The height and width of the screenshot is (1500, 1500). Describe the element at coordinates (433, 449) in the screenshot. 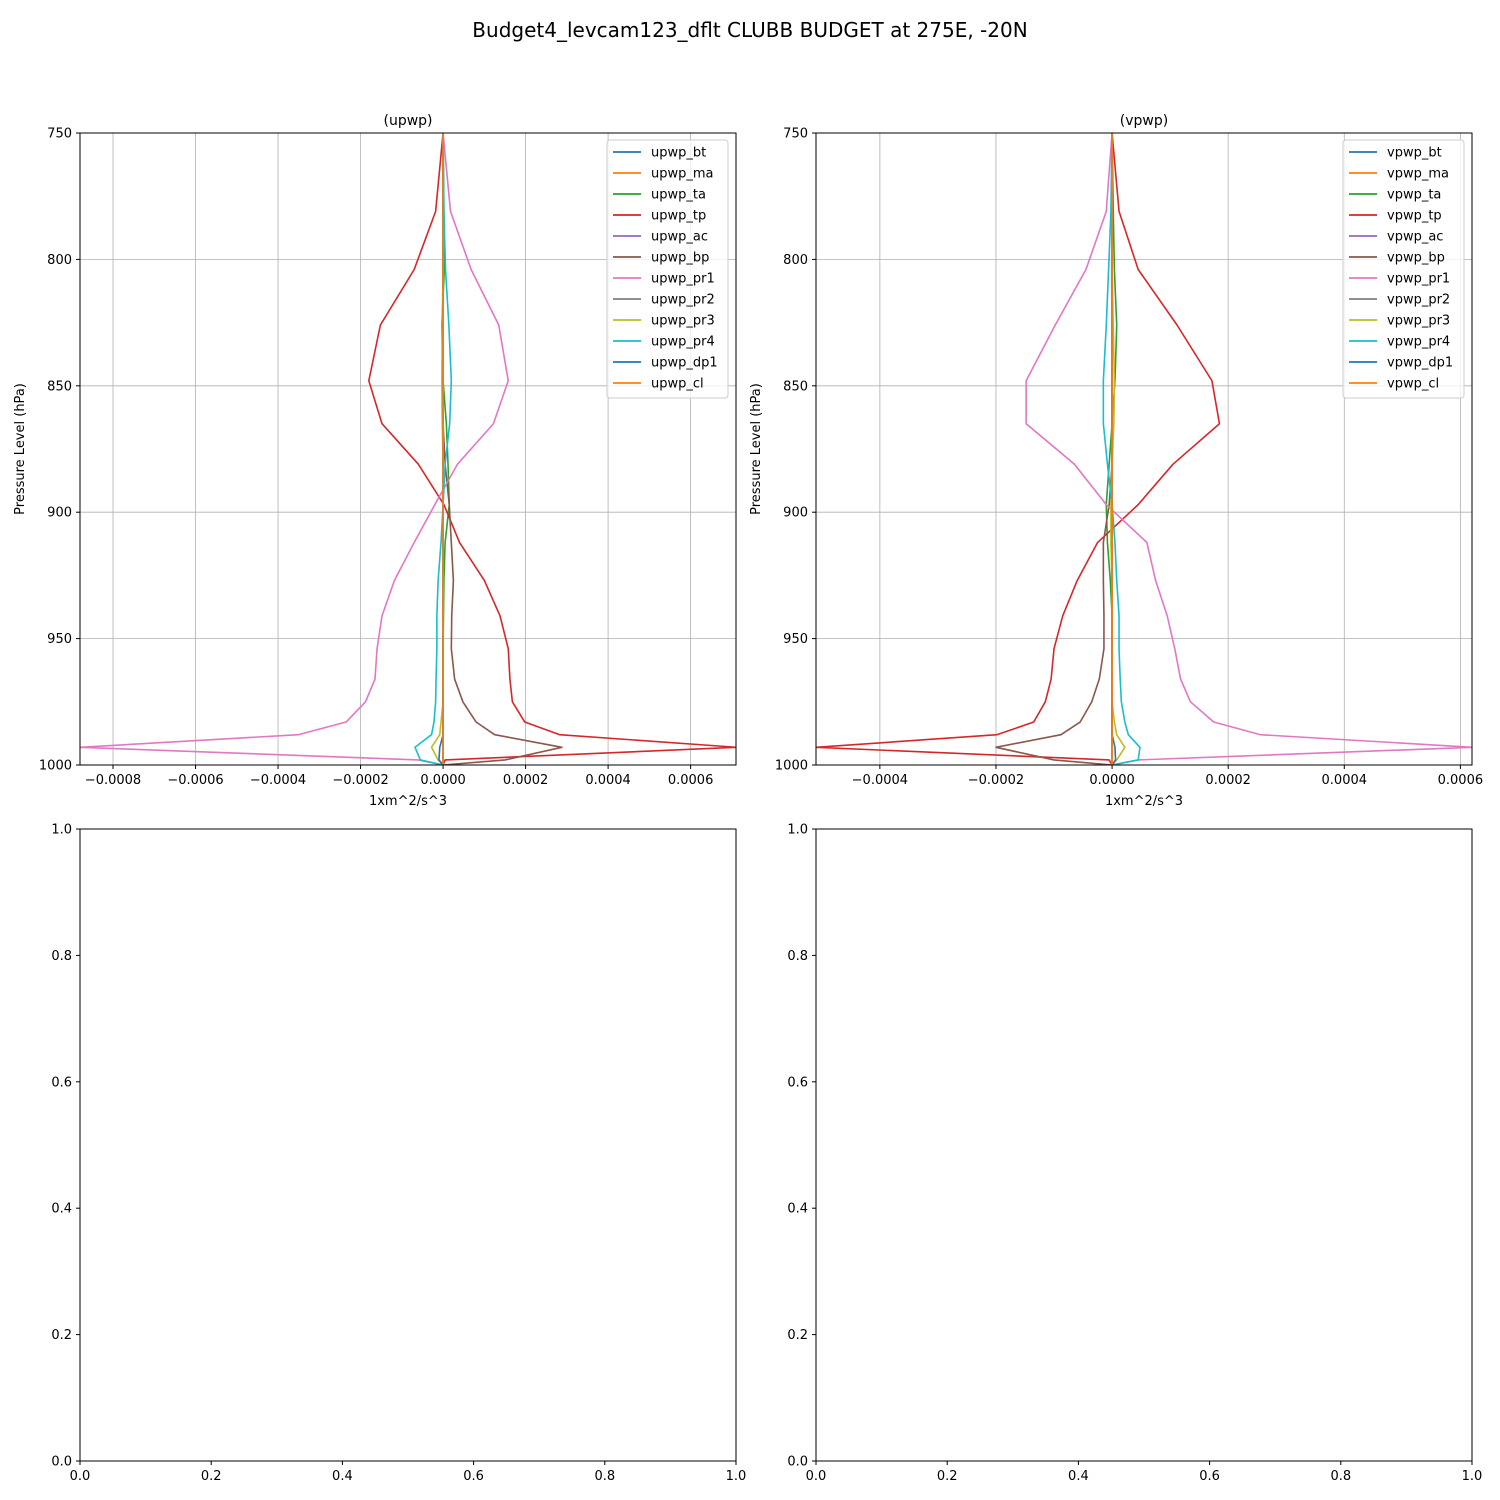

I see `series-line-upwp_pr4` at that location.